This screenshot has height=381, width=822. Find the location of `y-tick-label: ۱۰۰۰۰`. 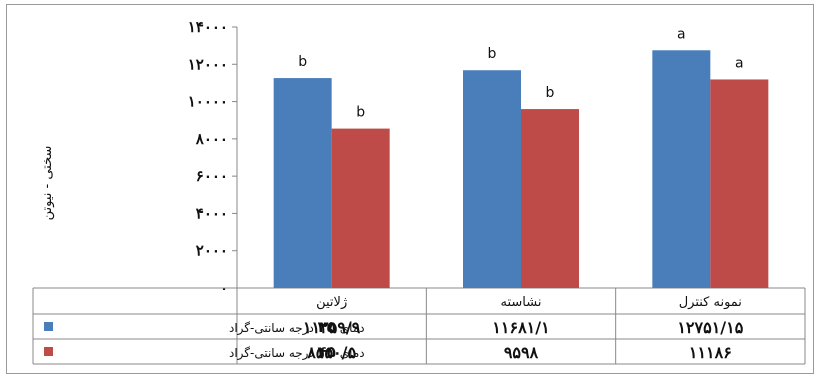

y-tick-label: ۱۰۰۰۰ is located at coordinates (208, 102).